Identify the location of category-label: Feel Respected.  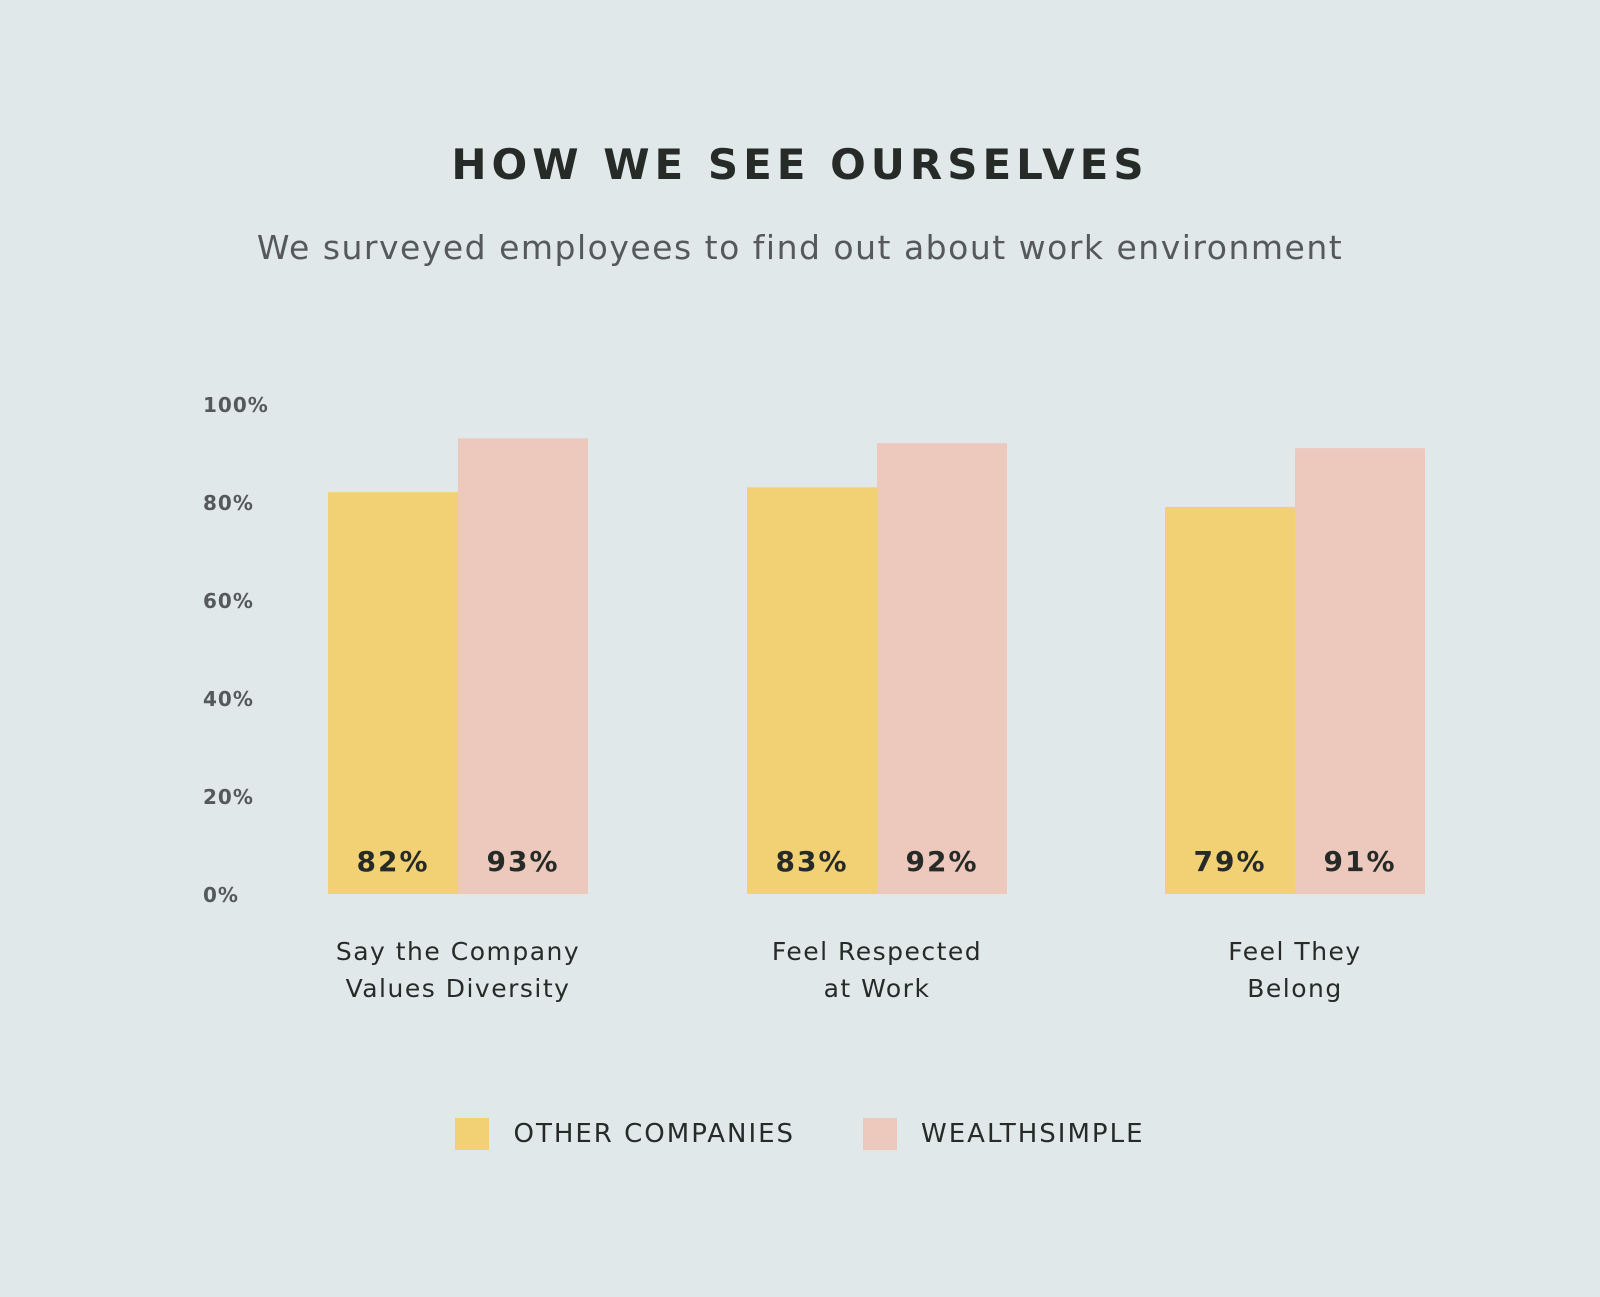
(877, 951).